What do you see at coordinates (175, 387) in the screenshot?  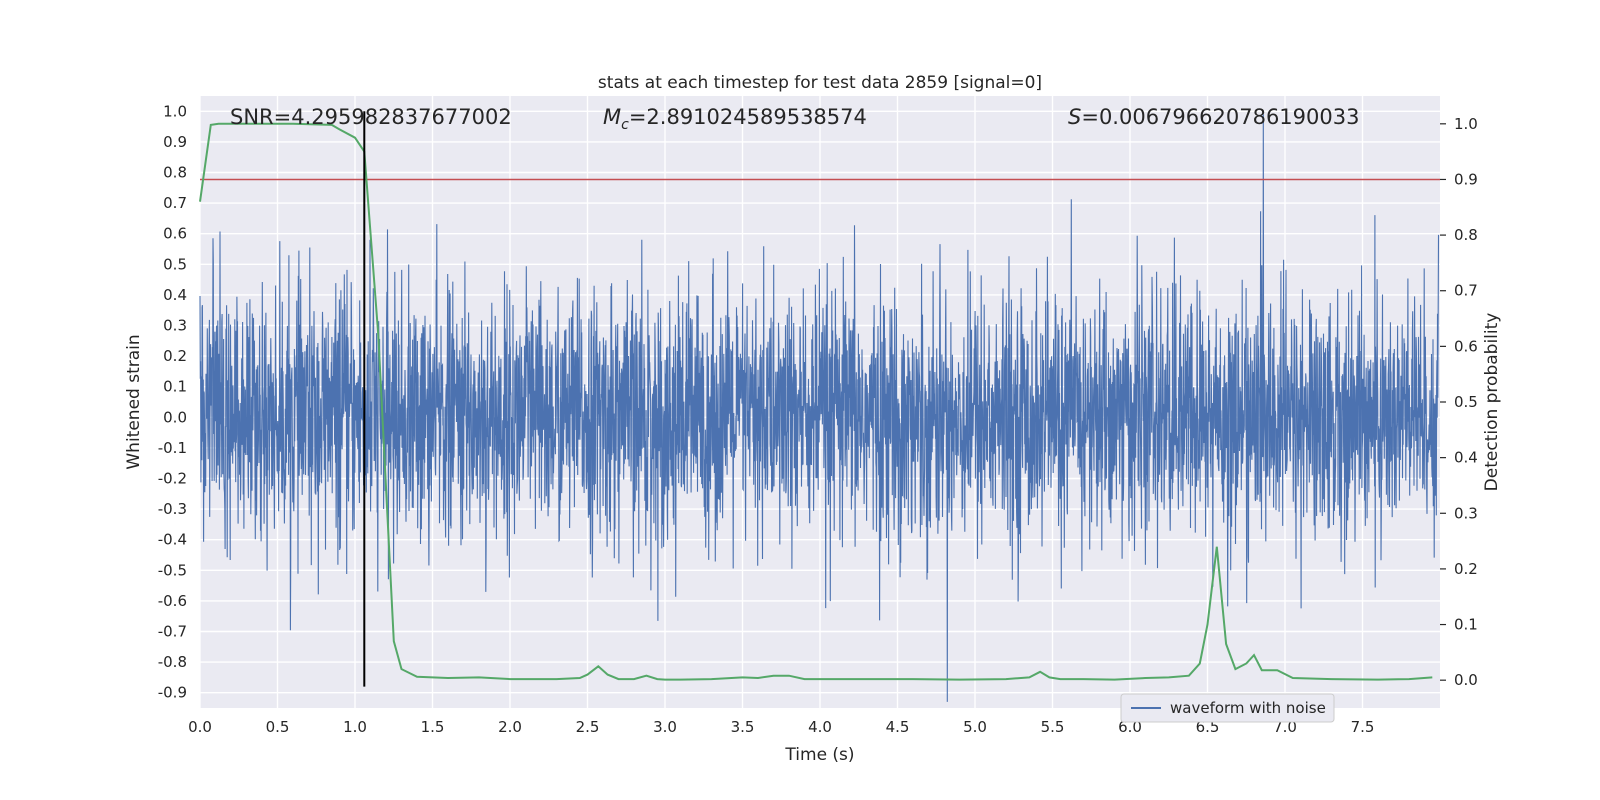 I see `y-tick-label-left: 0.1` at bounding box center [175, 387].